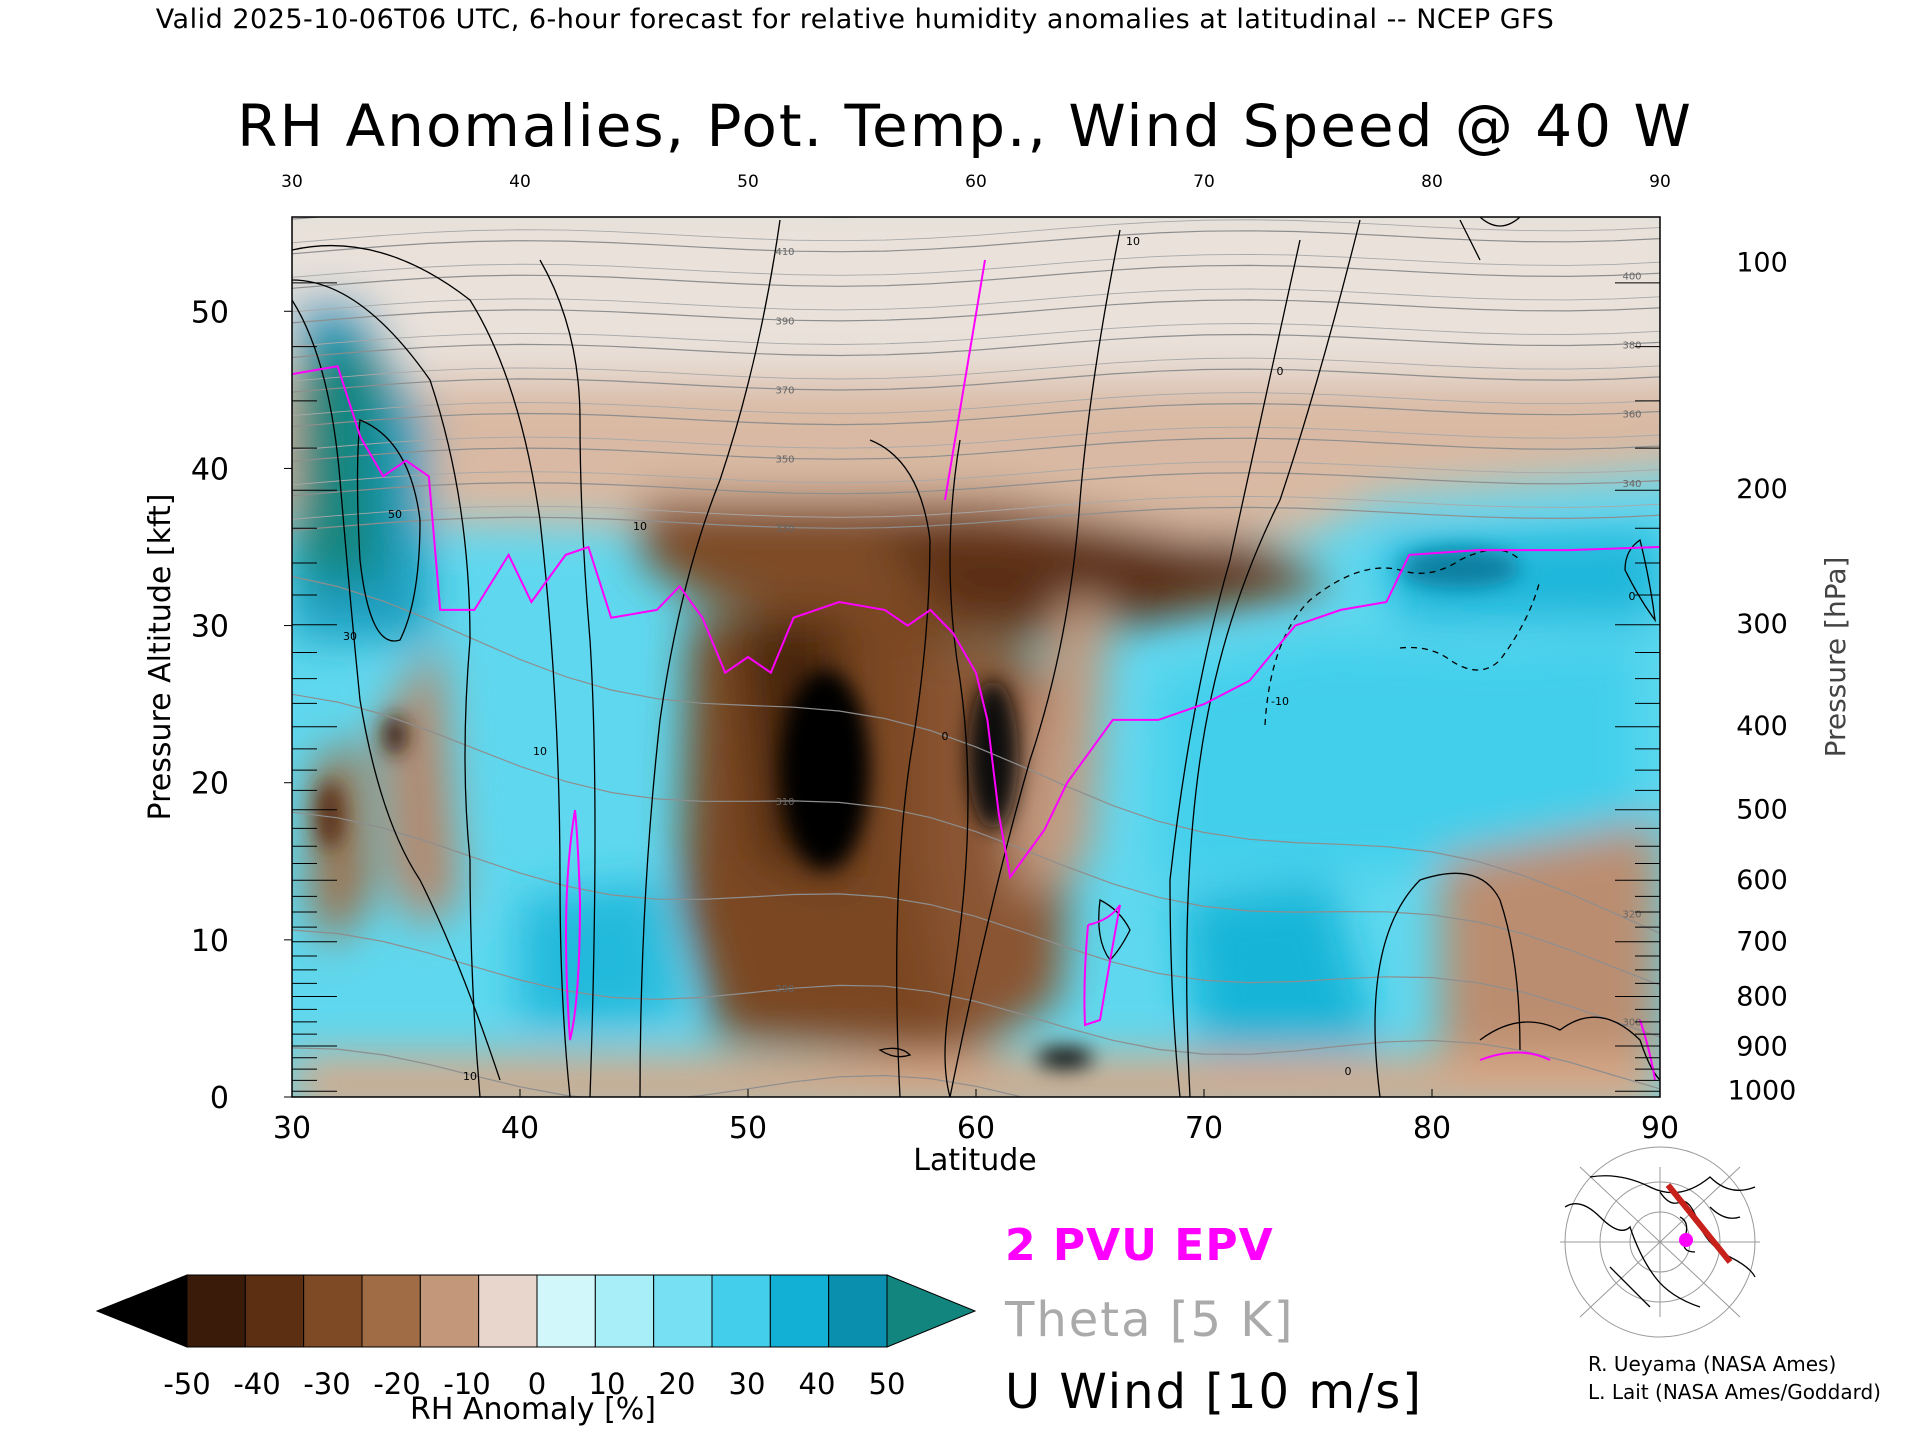 The height and width of the screenshot is (1440, 1920). Describe the element at coordinates (1762, 489) in the screenshot. I see `pressure-tick-label: 200` at that location.